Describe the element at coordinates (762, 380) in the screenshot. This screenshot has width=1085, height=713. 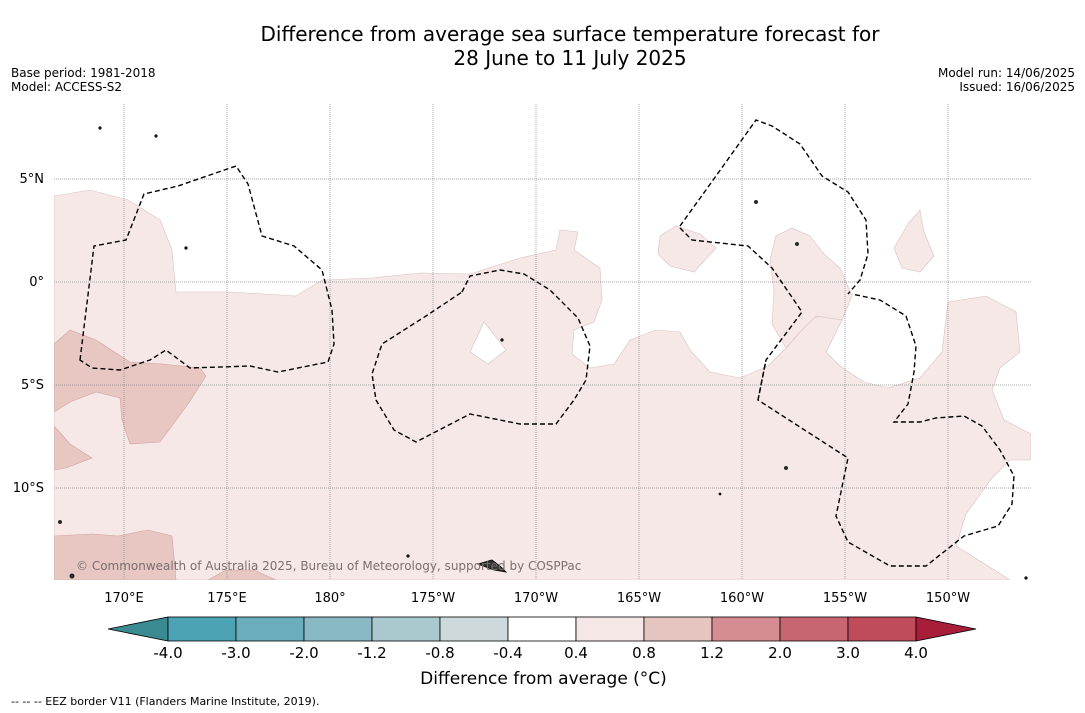
I see `eez-border-line-islands-south` at that location.